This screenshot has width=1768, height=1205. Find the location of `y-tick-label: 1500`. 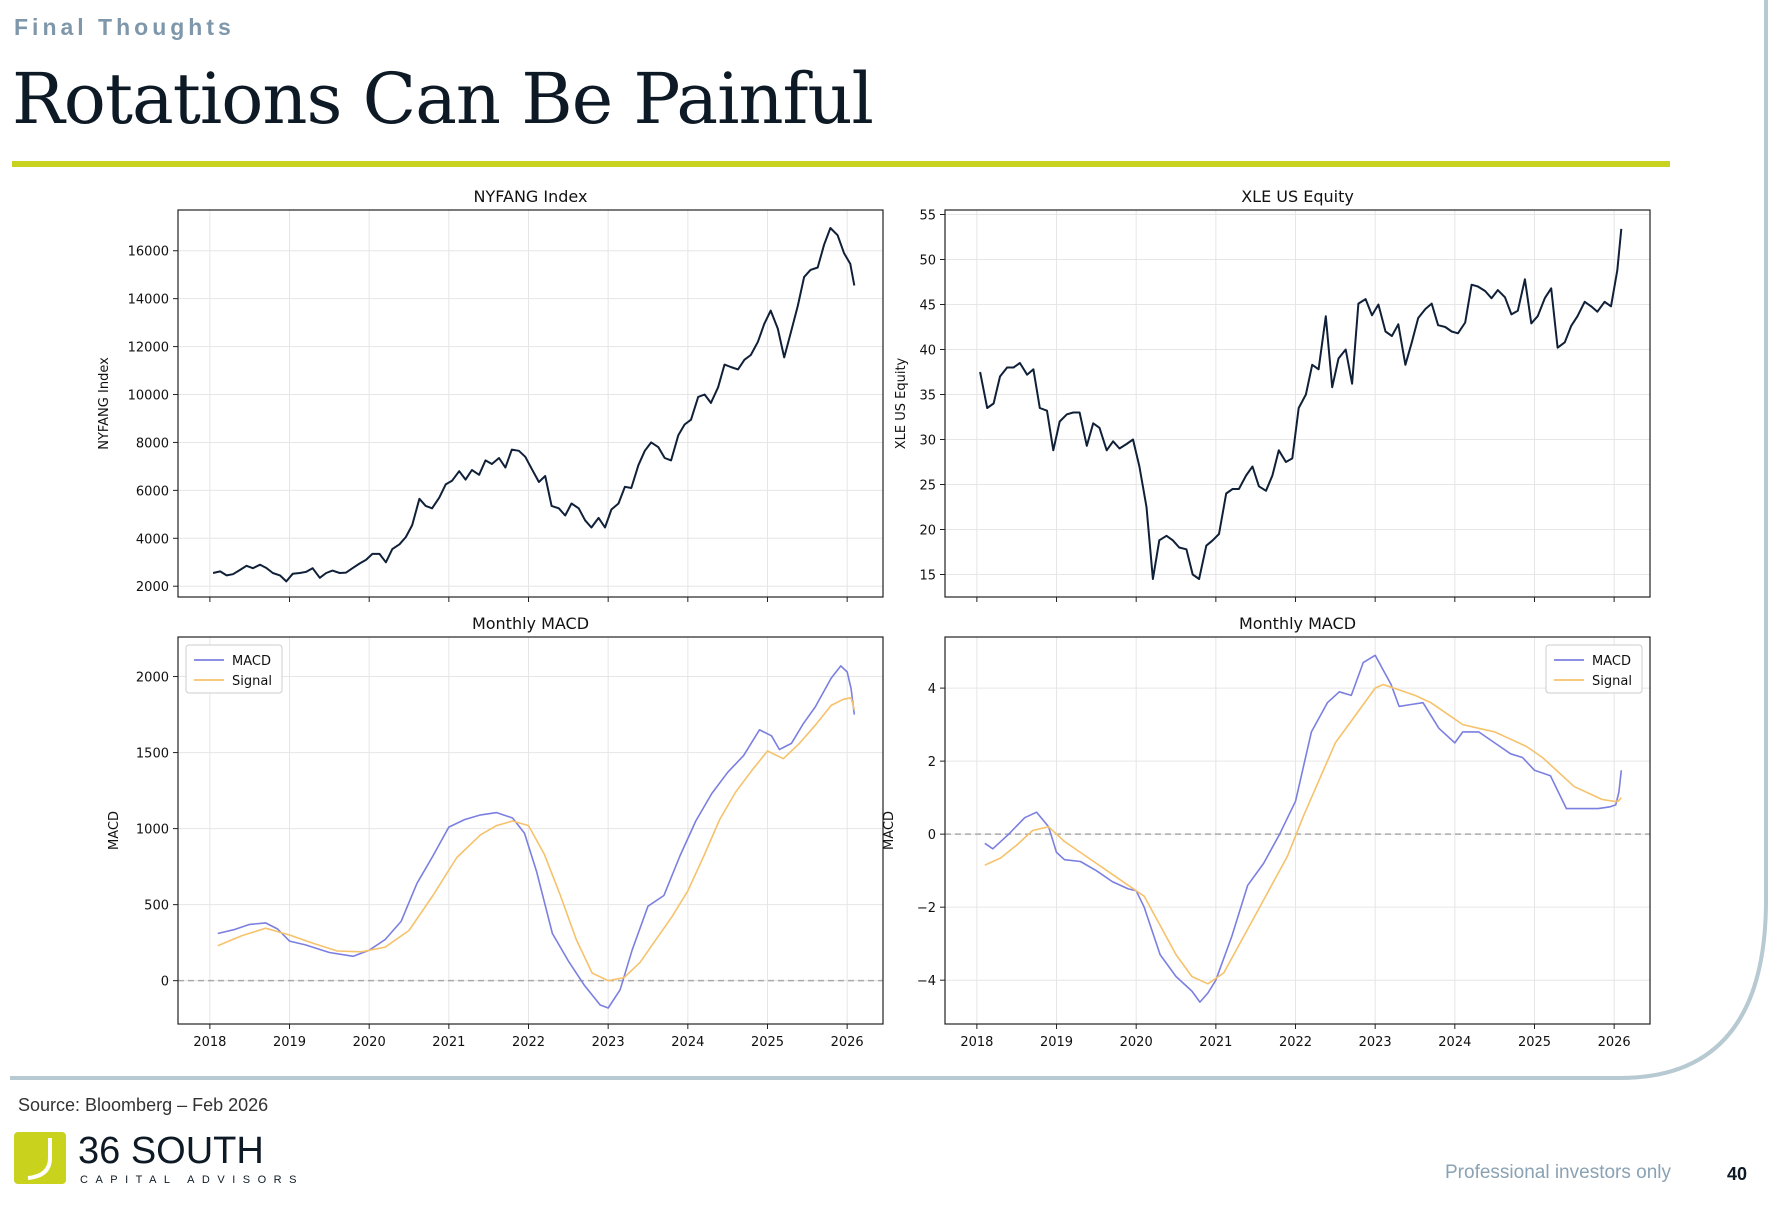

y-tick-label: 1500 is located at coordinates (152, 754).